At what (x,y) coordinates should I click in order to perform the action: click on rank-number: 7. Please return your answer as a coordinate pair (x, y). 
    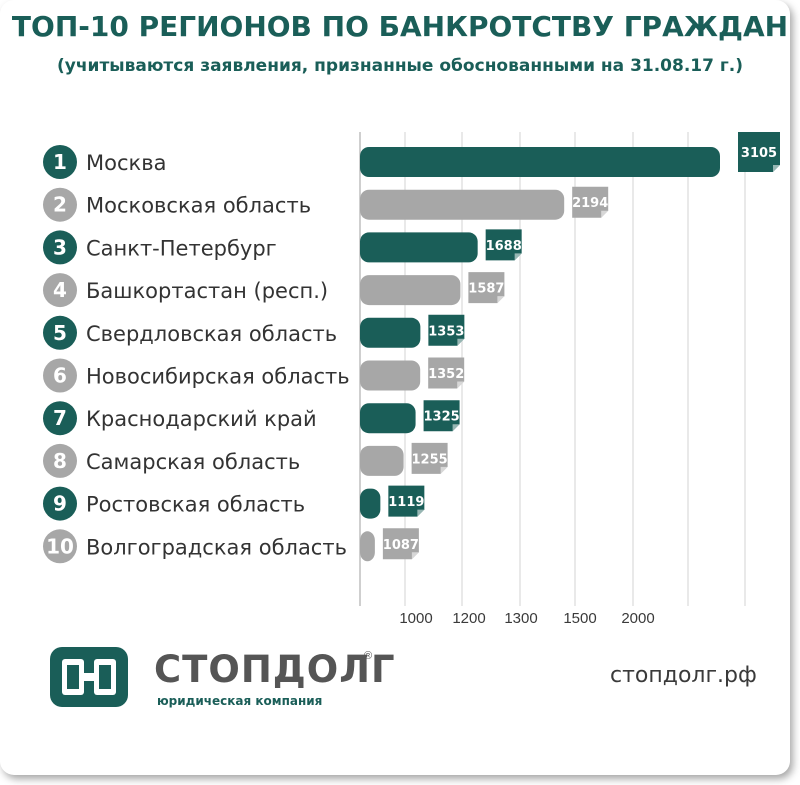
    Looking at the image, I should click on (60, 418).